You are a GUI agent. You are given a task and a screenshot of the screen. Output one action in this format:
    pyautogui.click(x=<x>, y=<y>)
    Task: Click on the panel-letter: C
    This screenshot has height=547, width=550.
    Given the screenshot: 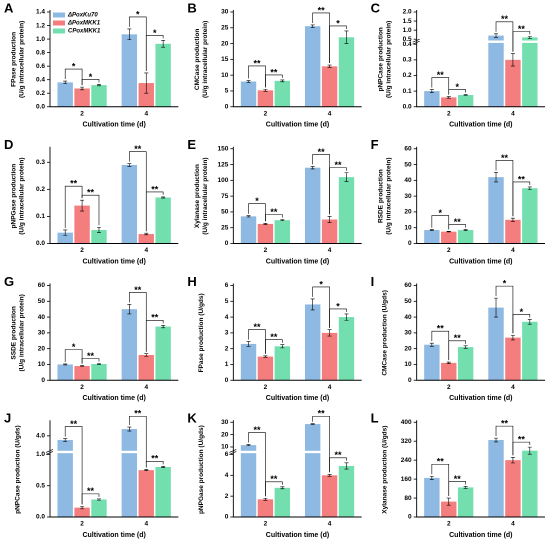 What is the action you would take?
    pyautogui.click(x=376, y=7)
    